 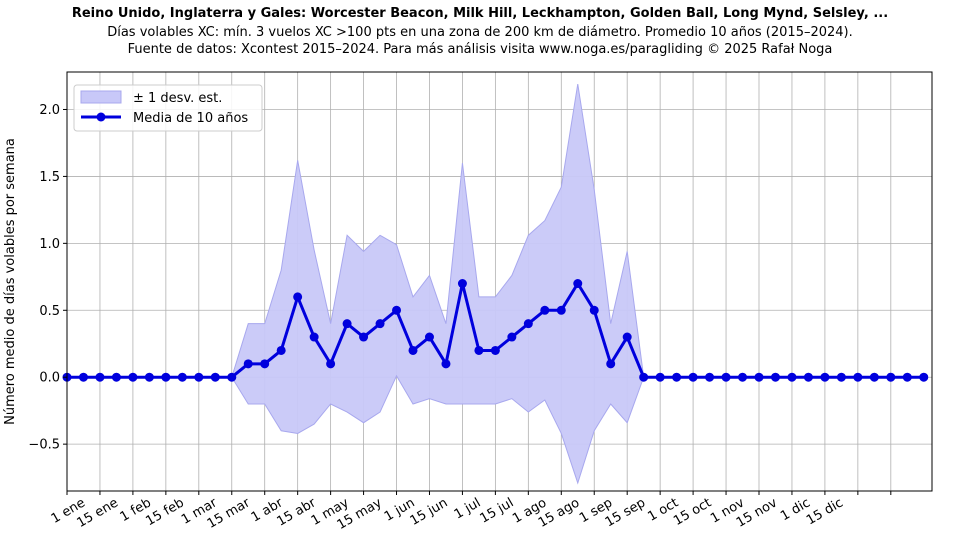 I want to click on x-tick-label: 15 oct, so click(x=692, y=511).